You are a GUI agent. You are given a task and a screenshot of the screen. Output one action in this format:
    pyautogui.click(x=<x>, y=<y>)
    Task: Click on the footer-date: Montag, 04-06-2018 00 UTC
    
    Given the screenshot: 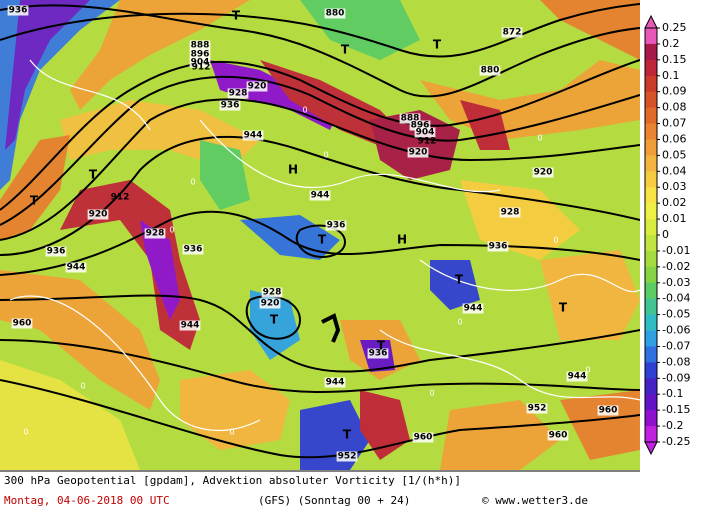 What is the action you would take?
    pyautogui.click(x=87, y=500)
    